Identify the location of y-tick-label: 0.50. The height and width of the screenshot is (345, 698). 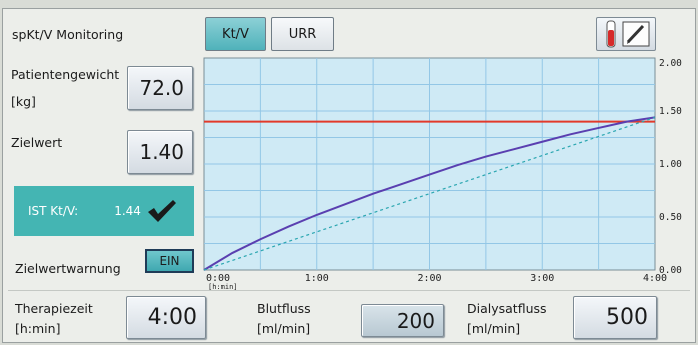
(670, 217).